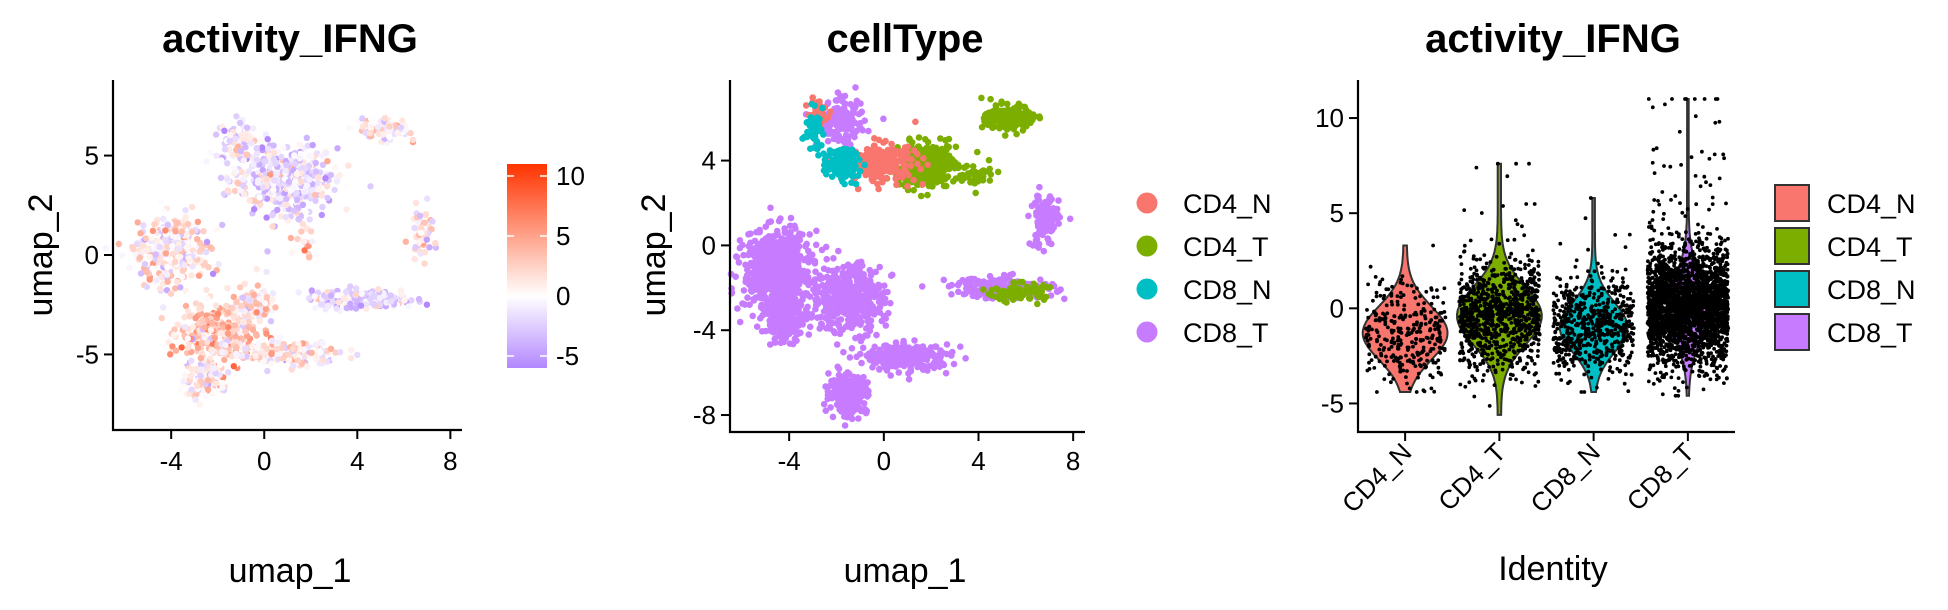  Describe the element at coordinates (309, 453) in the screenshot. I see `feature-plot-x-ticks: -4 0 4 8` at that location.